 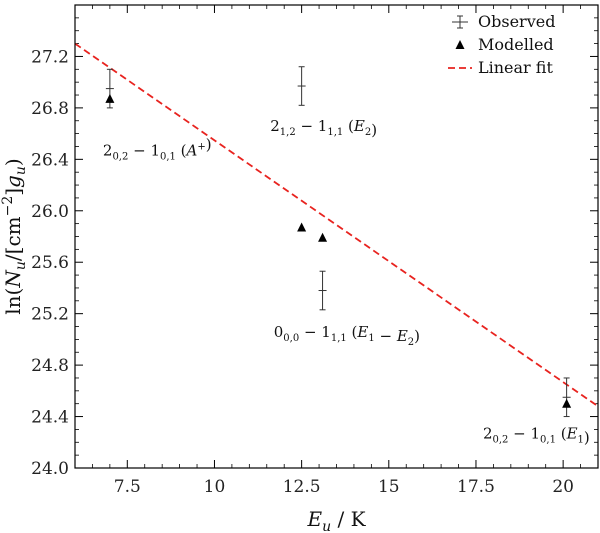 What do you see at coordinates (50, 263) in the screenshot?
I see `y-tick-label: 25.6` at bounding box center [50, 263].